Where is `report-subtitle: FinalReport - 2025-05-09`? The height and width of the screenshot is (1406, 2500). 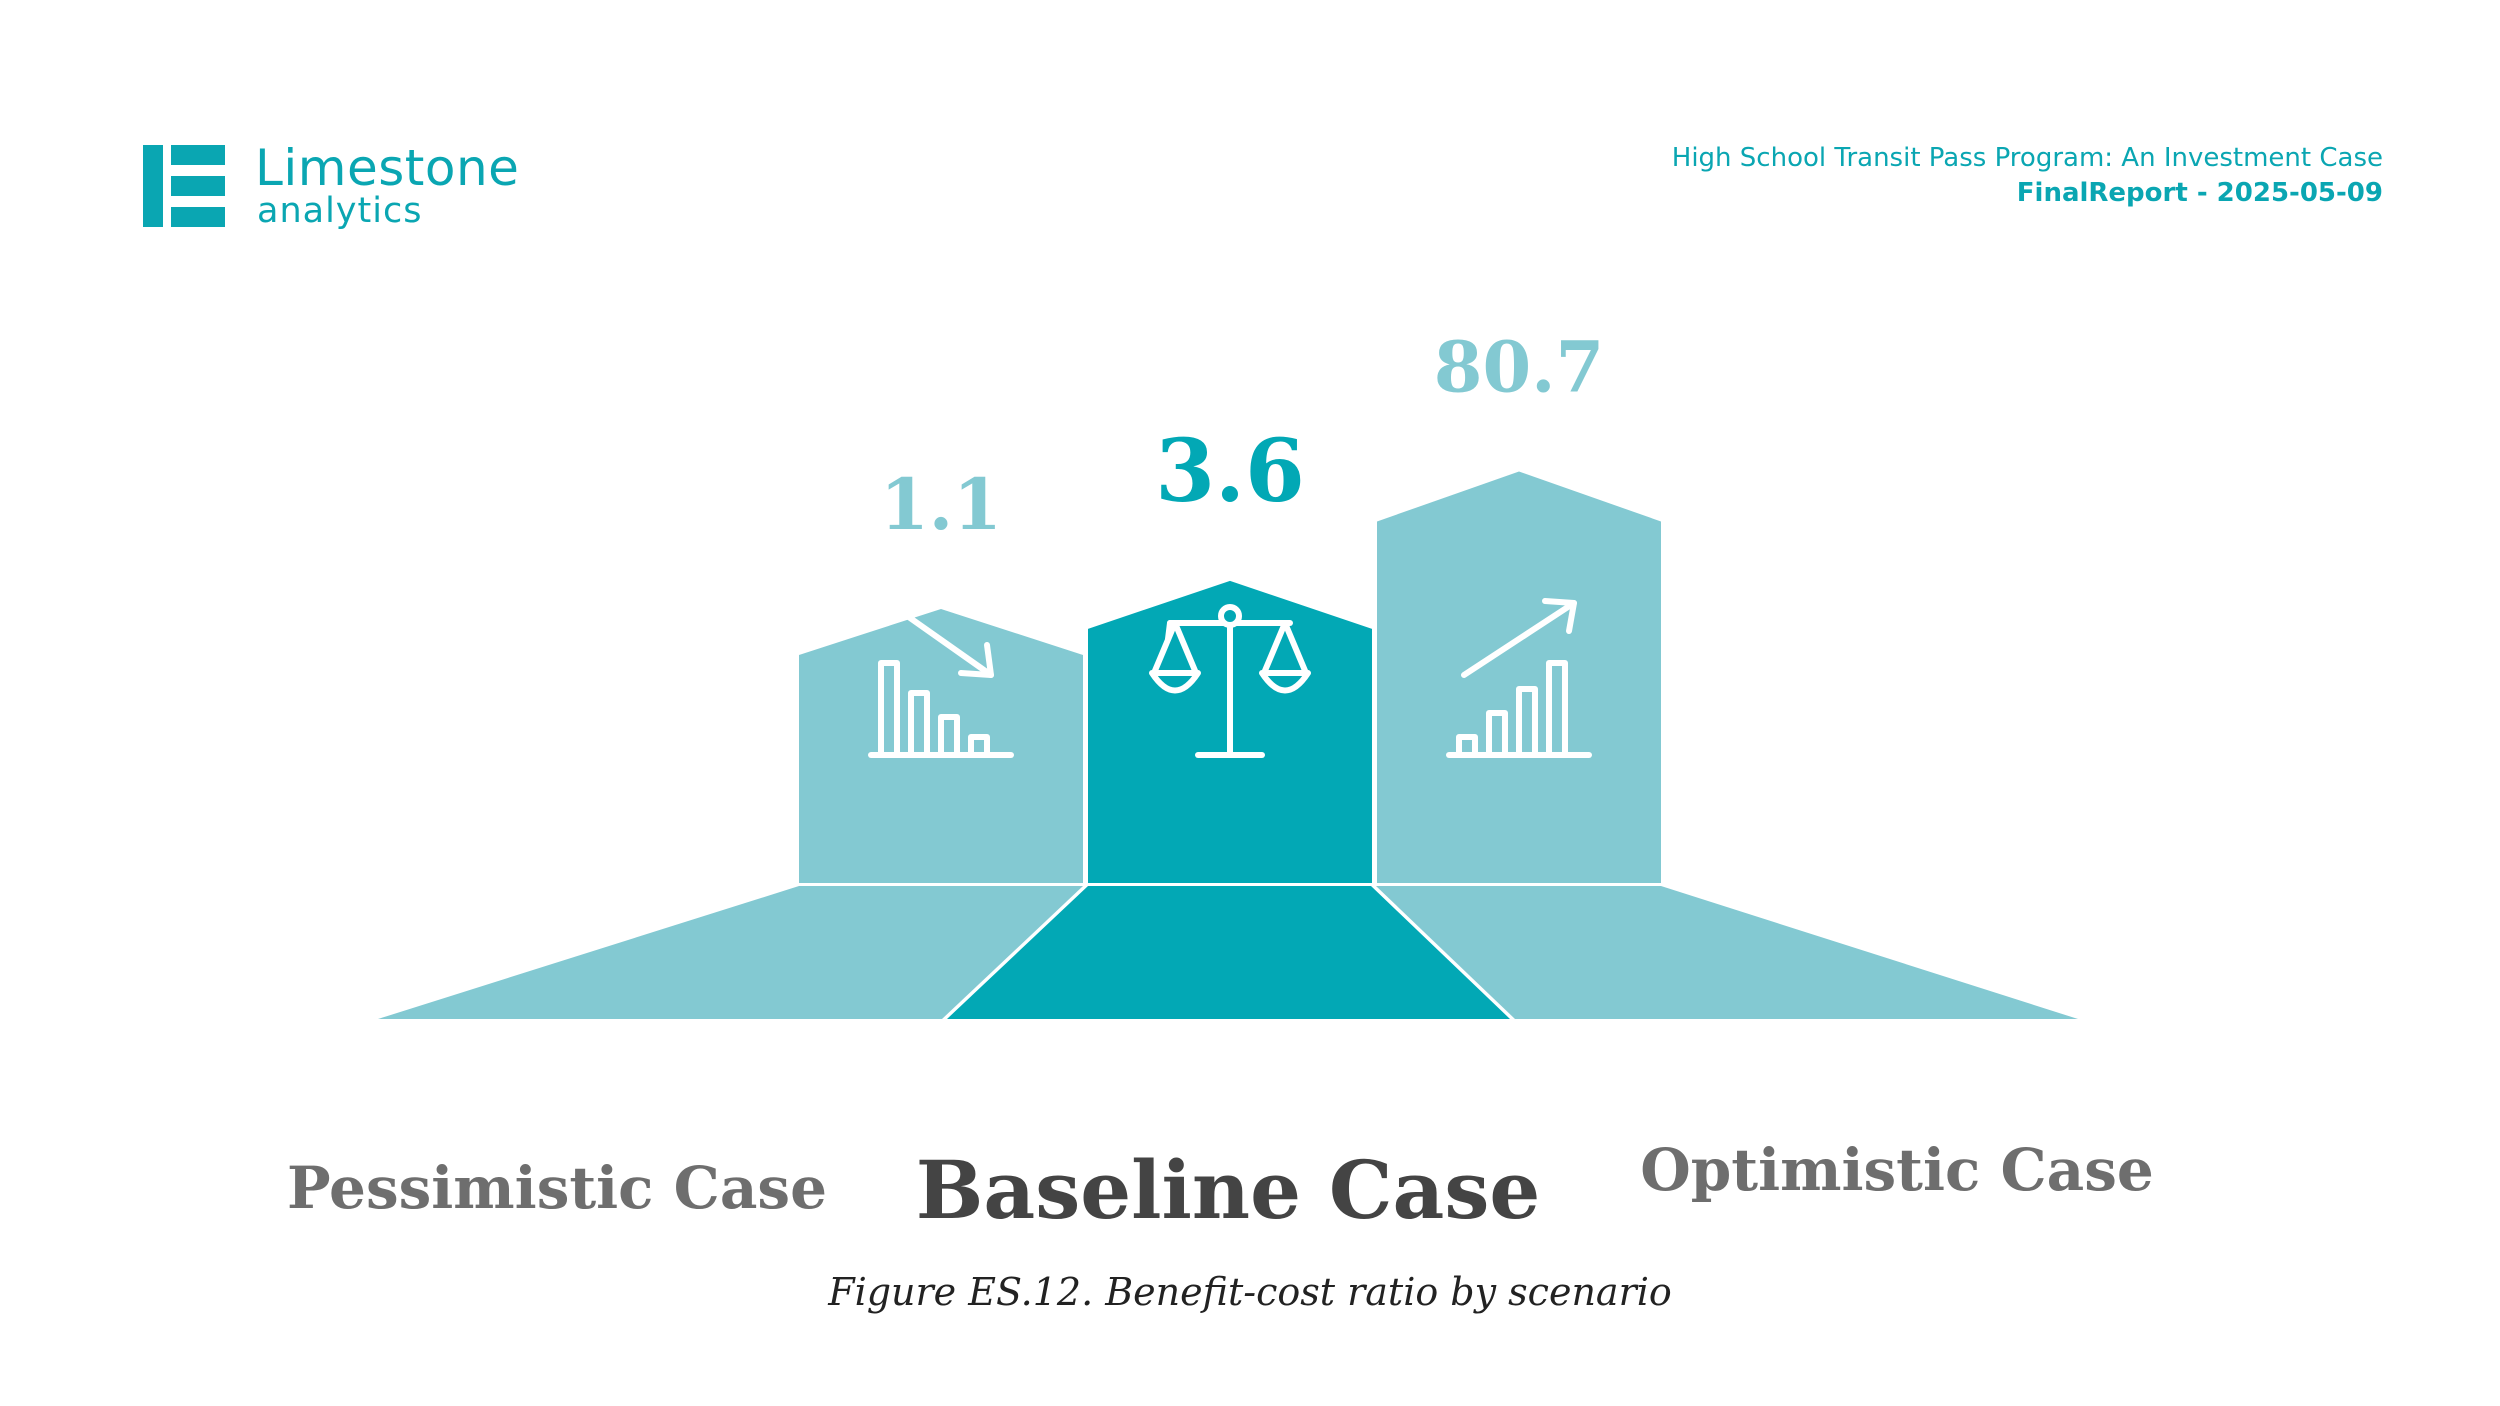
report-subtitle: FinalReport - 2025-05-09 is located at coordinates (2199, 193).